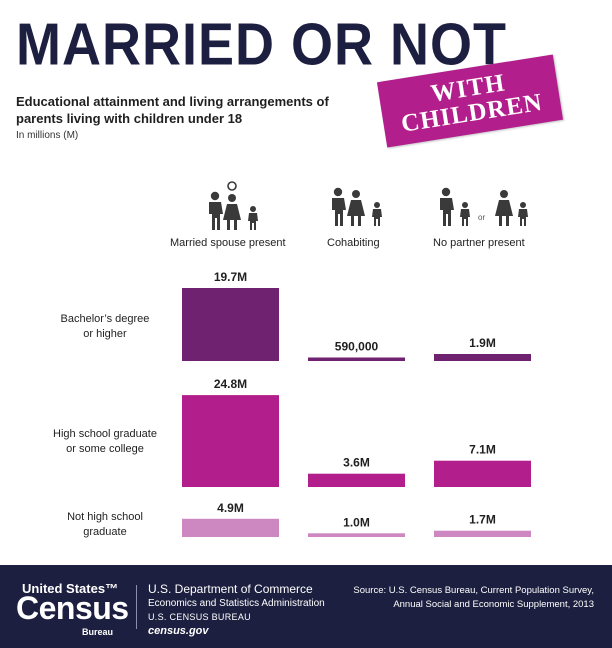 Image resolution: width=612 pixels, height=648 pixels. I want to click on column-header-cohabiting: Cohabiting, so click(353, 243).